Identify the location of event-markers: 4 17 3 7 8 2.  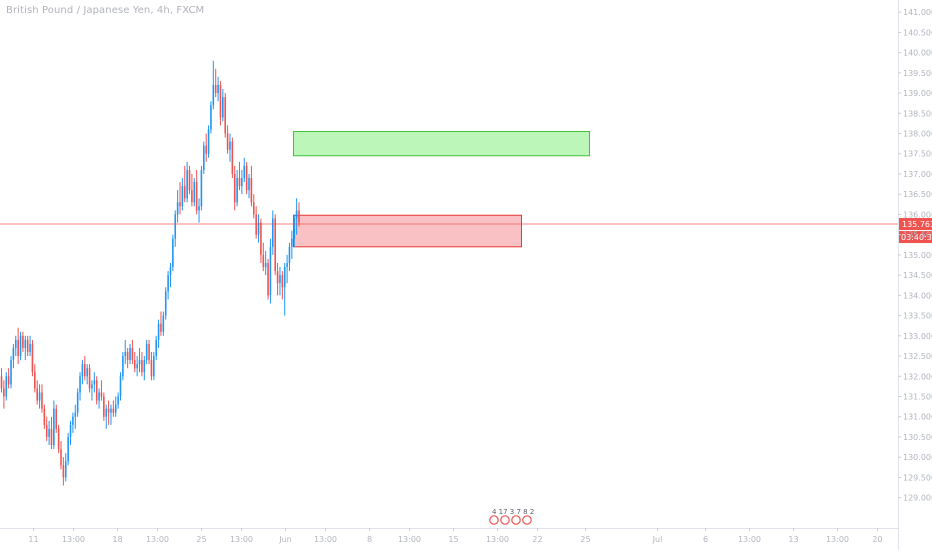
(511, 516).